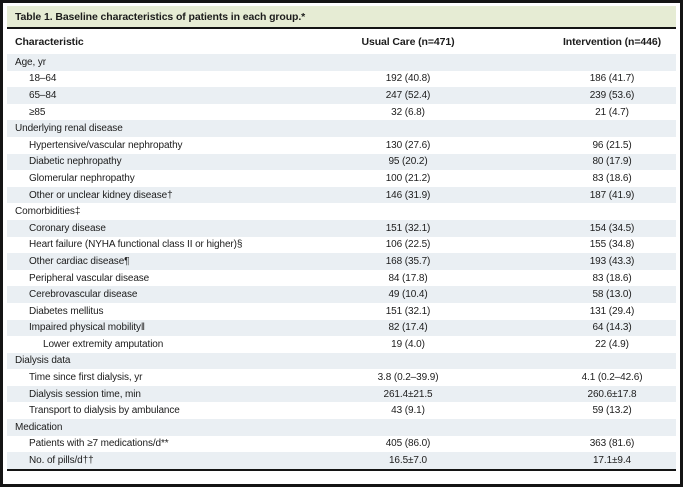  Describe the element at coordinates (612, 195) in the screenshot. I see `intervention-cell: 187 (41.9)` at that location.